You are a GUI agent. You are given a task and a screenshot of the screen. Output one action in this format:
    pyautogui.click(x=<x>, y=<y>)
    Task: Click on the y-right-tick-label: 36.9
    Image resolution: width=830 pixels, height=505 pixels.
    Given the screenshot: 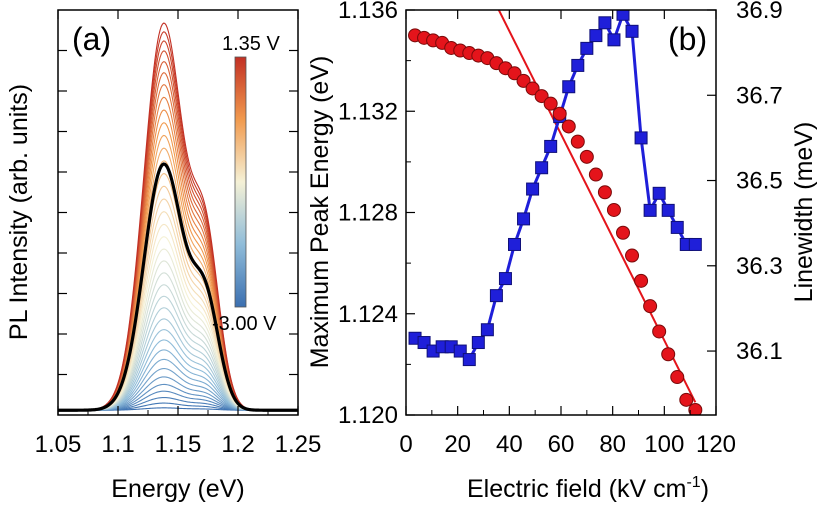 What is the action you would take?
    pyautogui.click(x=759, y=12)
    